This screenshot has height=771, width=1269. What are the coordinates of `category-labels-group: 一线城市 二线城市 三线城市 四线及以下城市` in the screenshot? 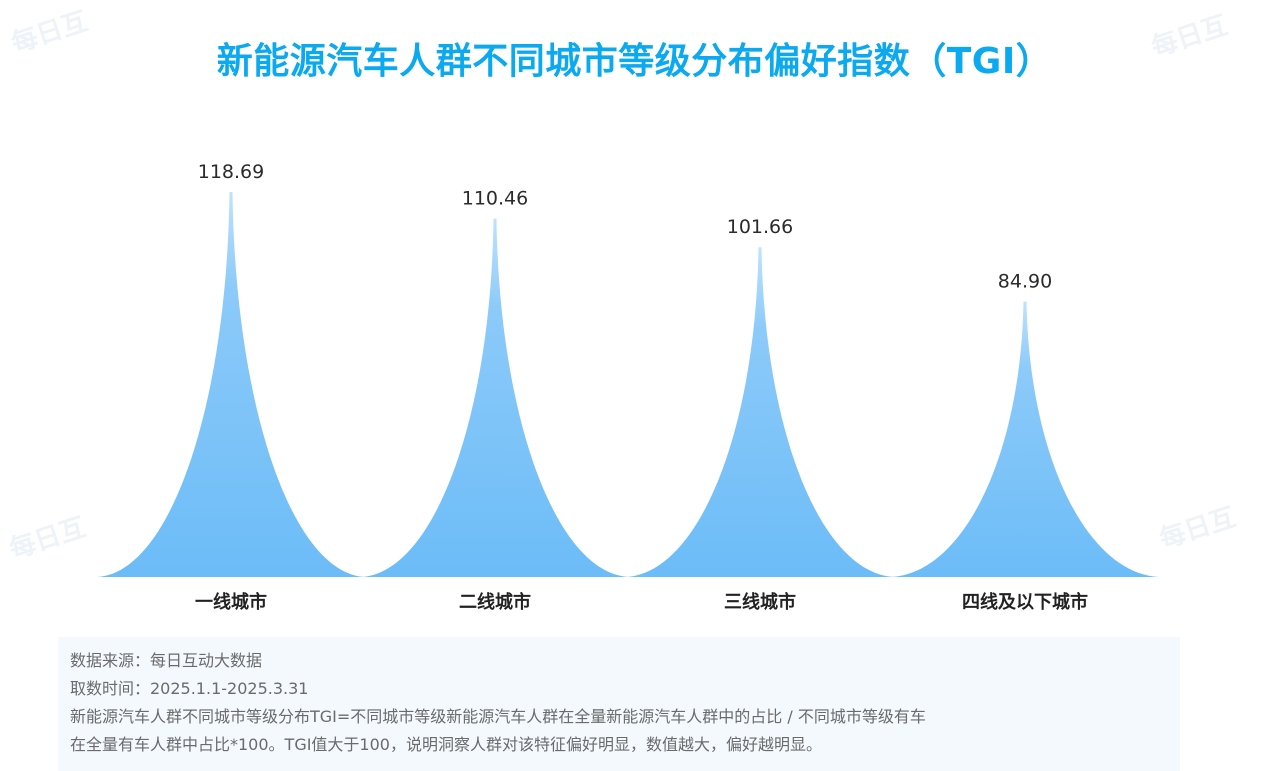 It's located at (641, 602).